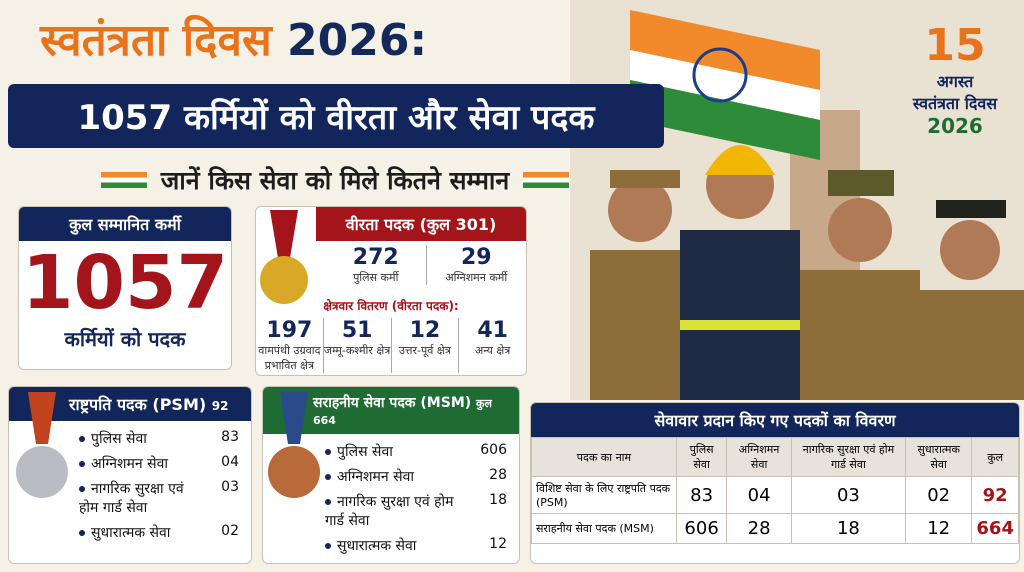  I want to click on column-header: पुलिस सेवा, so click(701, 457).